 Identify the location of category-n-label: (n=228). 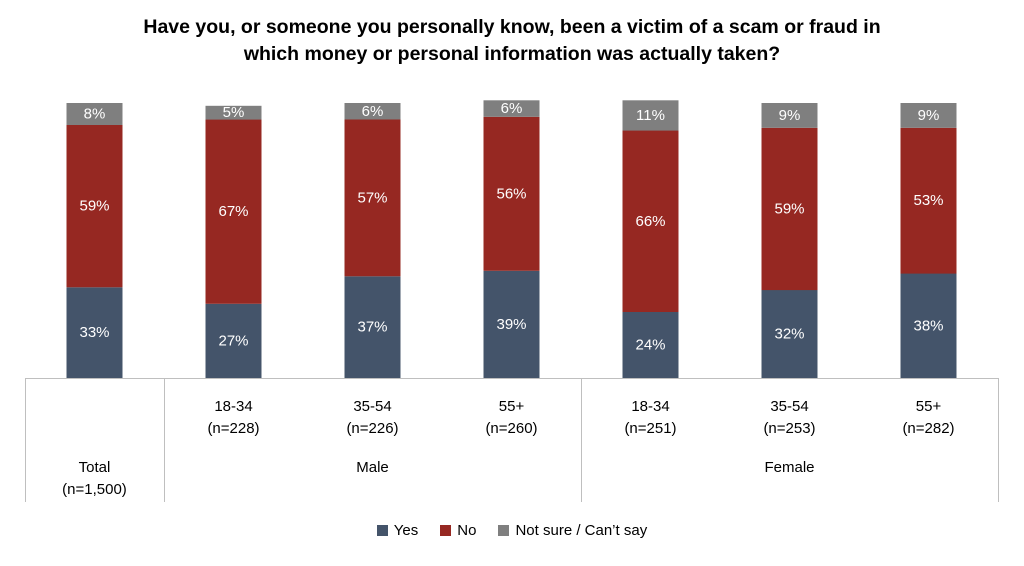
(233, 428).